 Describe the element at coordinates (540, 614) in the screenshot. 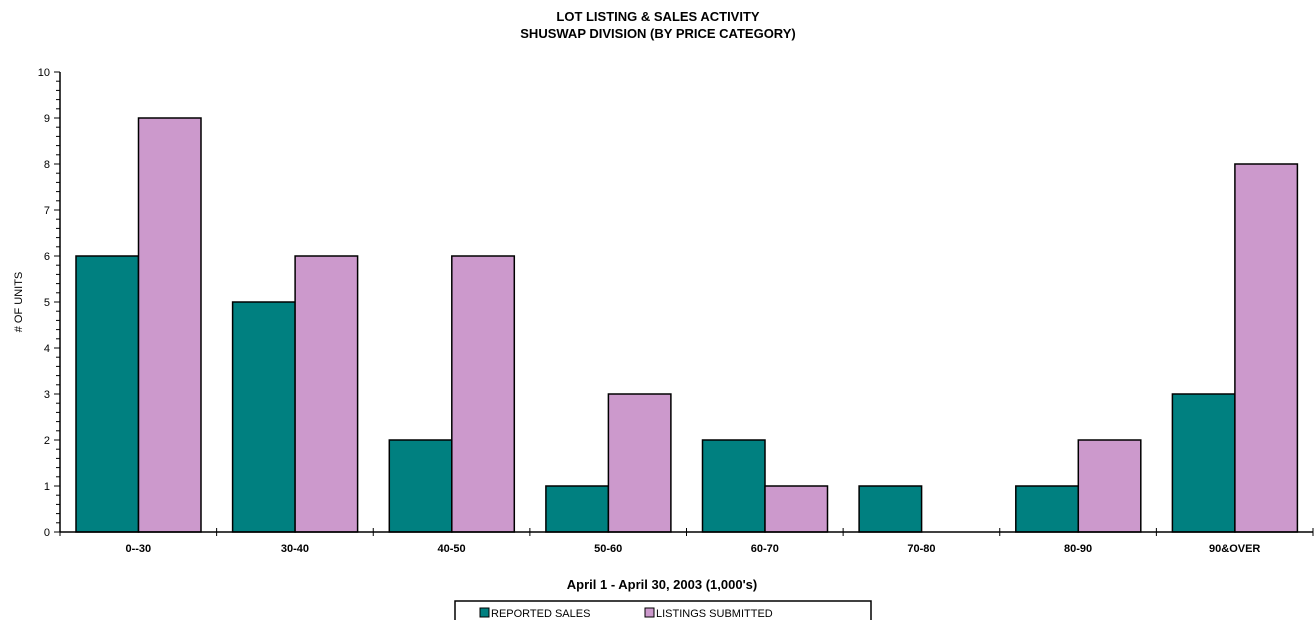

I see `legend-label-reported-sales: REPORTED SALES` at that location.